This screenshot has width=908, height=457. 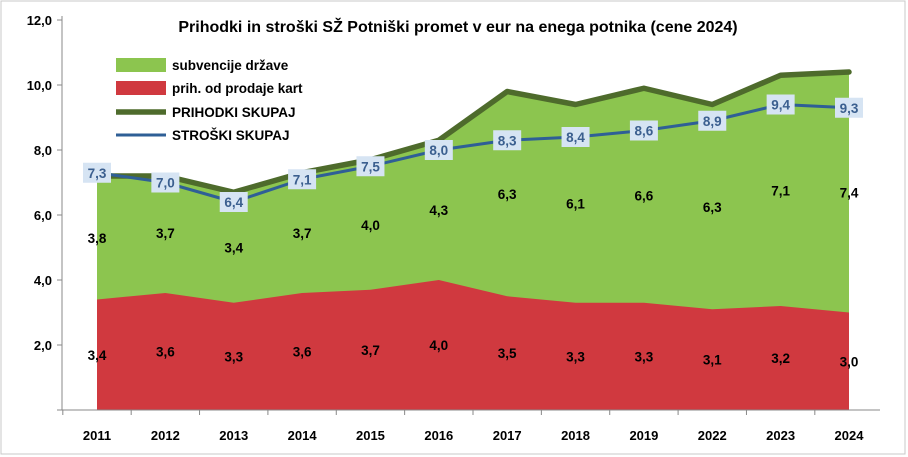 I want to click on cost-data-label: 8,6, so click(x=644, y=131).